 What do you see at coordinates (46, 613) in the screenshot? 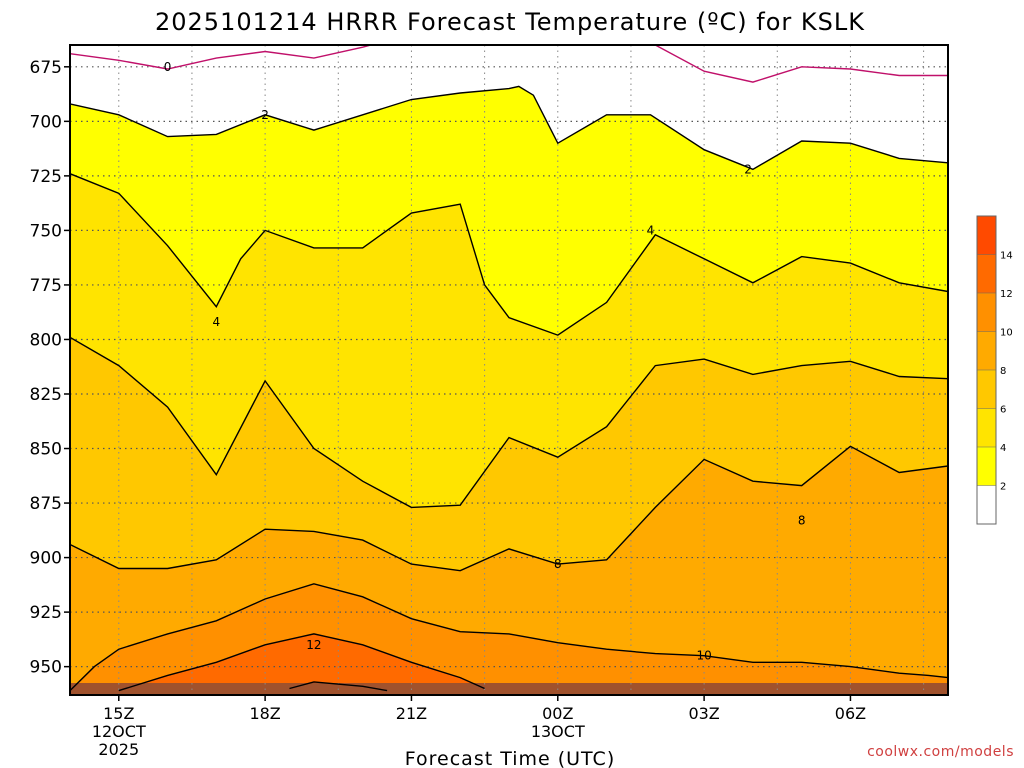
I see `y-tick-label: 925` at bounding box center [46, 613].